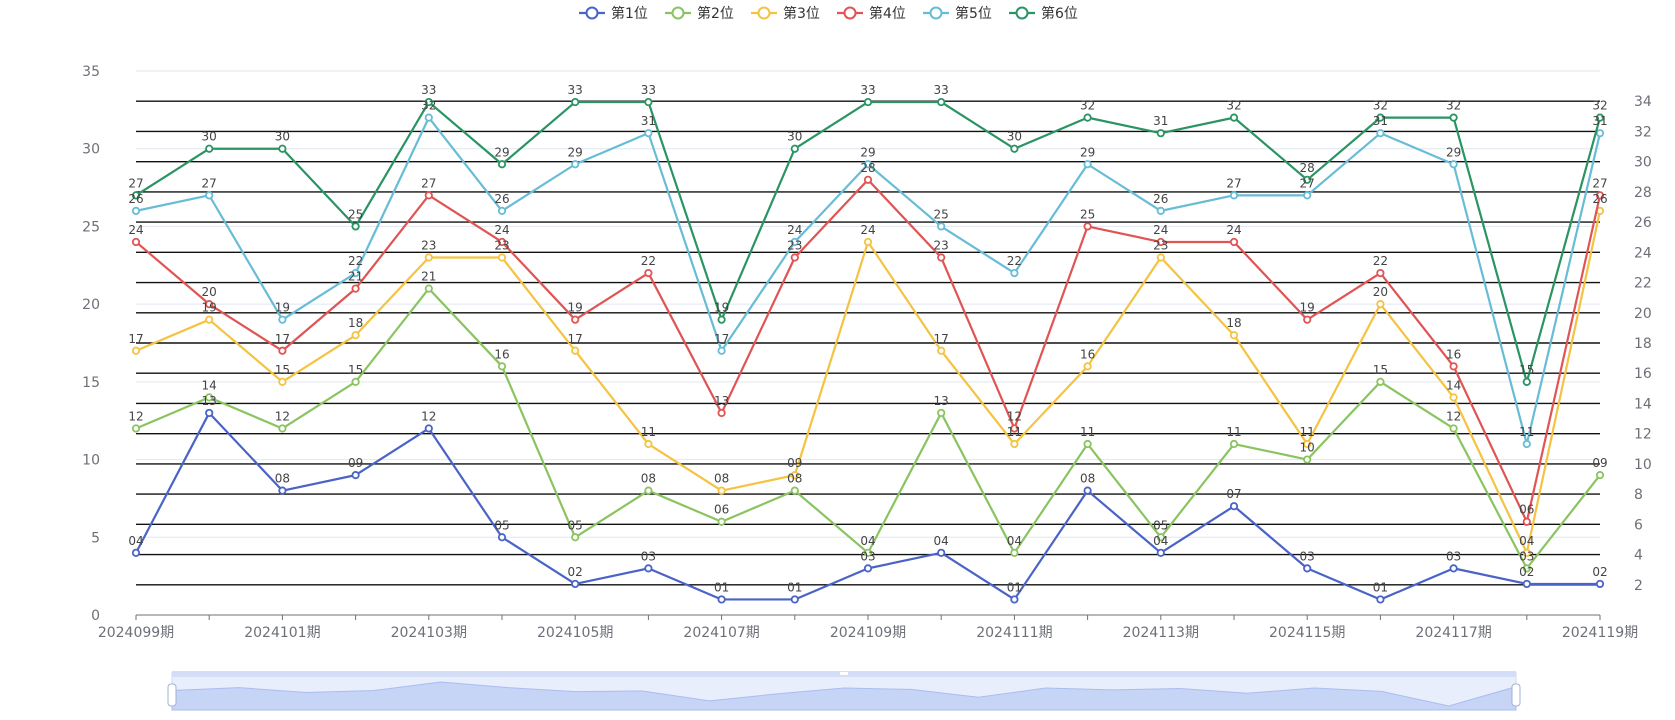 The image size is (1675, 720). What do you see at coordinates (1638, 525) in the screenshot?
I see `right-y-tick-label: 6` at bounding box center [1638, 525].